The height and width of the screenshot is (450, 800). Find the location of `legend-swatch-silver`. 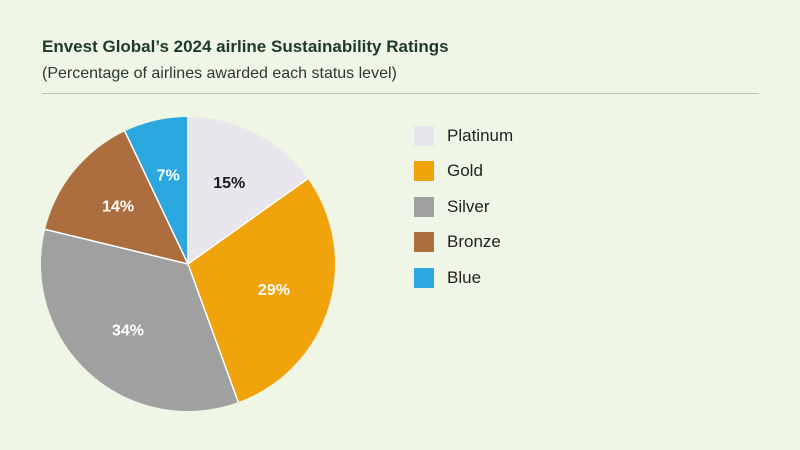

legend-swatch-silver is located at coordinates (424, 206).